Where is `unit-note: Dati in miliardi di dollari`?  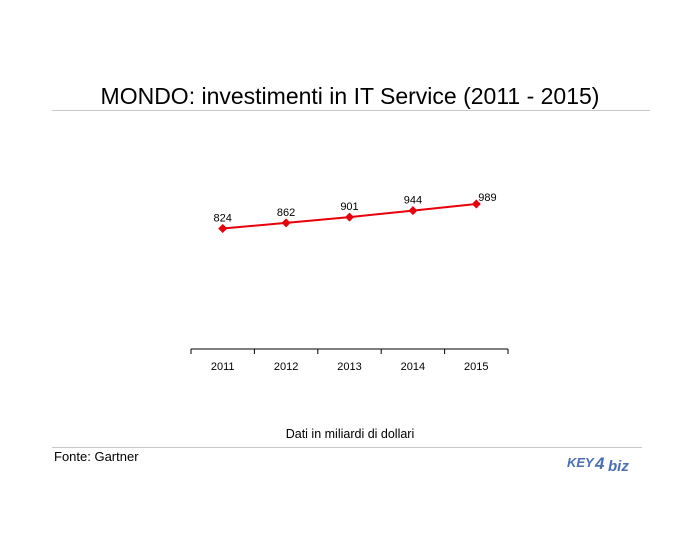 unit-note: Dati in miliardi di dollari is located at coordinates (350, 434).